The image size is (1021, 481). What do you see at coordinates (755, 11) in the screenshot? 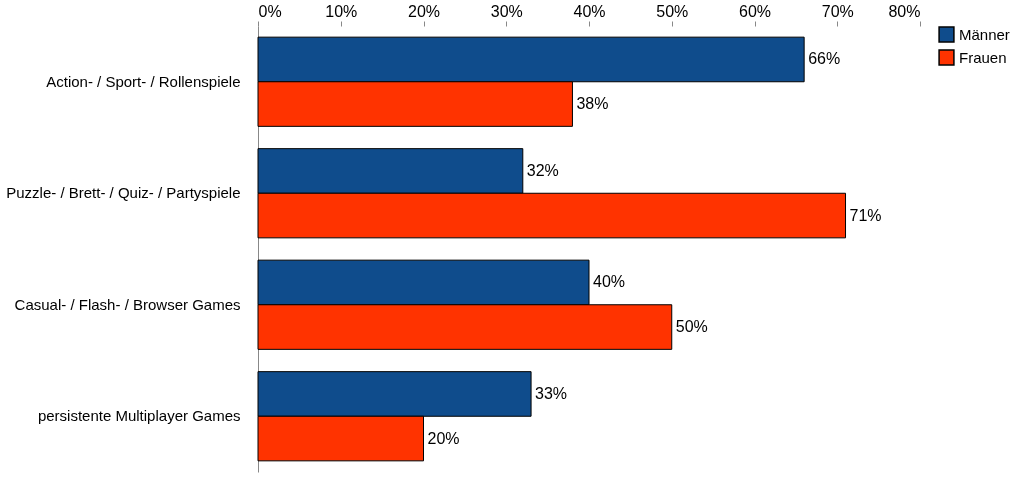
I see `x-tick-label: 60%` at bounding box center [755, 11].